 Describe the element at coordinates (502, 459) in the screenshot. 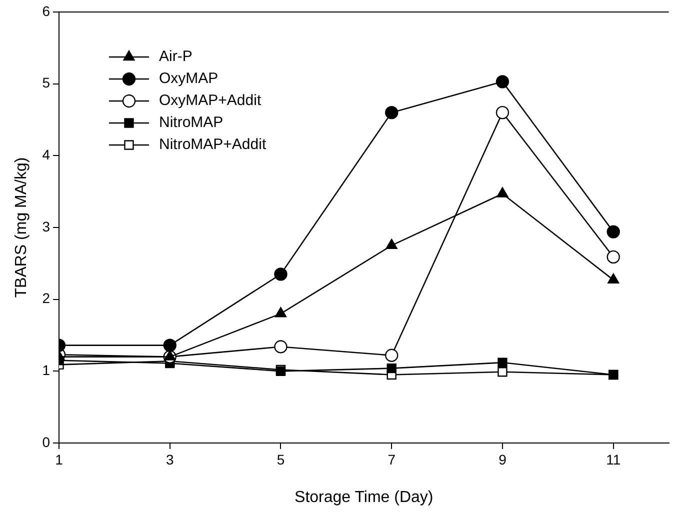

I see `x-tick-label: 9` at that location.